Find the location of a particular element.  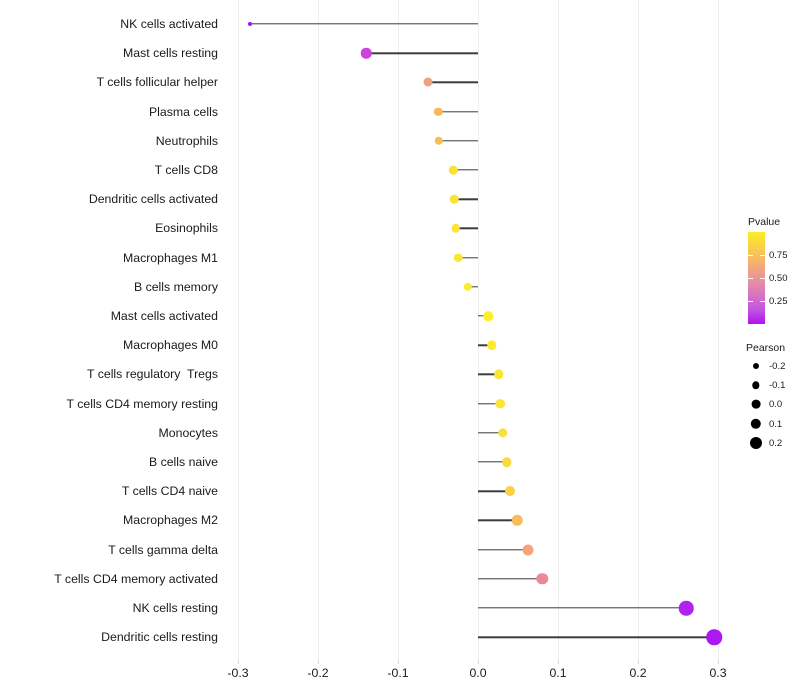

y-axis-tick-label: Monocytes is located at coordinates (188, 432).